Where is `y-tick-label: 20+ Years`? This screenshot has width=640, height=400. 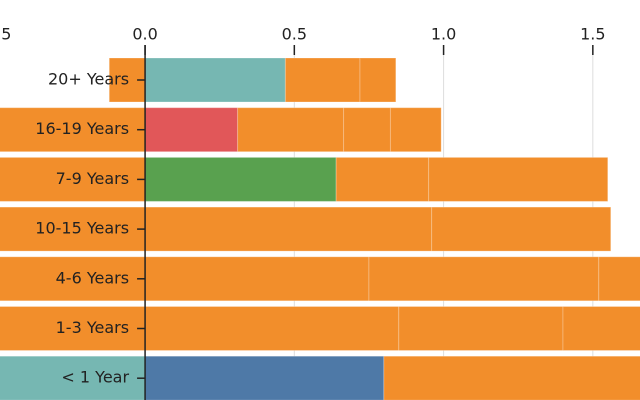
y-tick-label: 20+ Years is located at coordinates (88, 79).